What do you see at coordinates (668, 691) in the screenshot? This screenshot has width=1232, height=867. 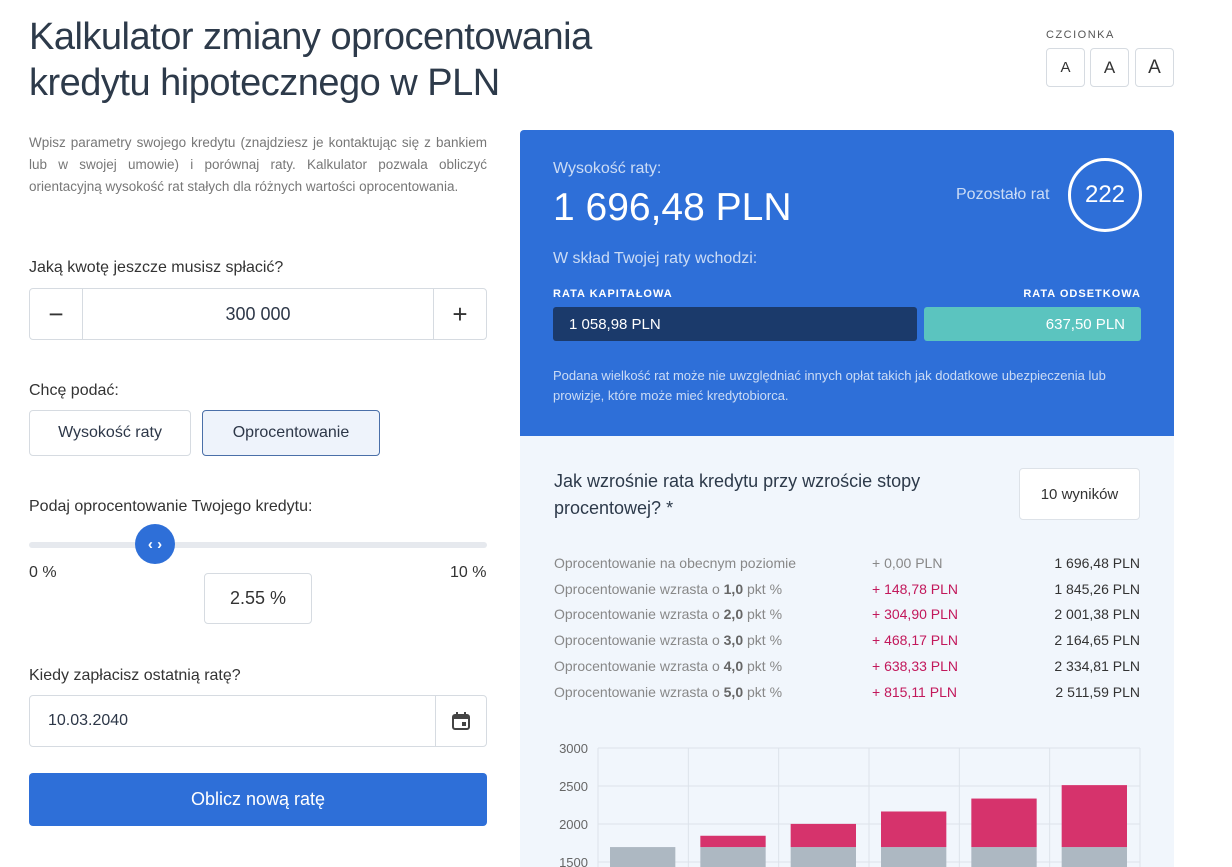 I see `scenario-label: Oprocentowanie wzrasta o 5,0 pkt %` at bounding box center [668, 691].